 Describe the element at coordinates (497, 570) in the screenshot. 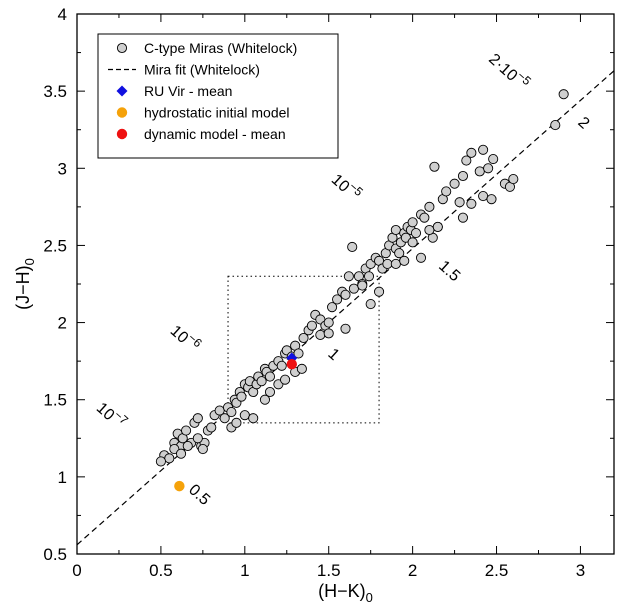

I see `x-tick-label: 2.5` at that location.